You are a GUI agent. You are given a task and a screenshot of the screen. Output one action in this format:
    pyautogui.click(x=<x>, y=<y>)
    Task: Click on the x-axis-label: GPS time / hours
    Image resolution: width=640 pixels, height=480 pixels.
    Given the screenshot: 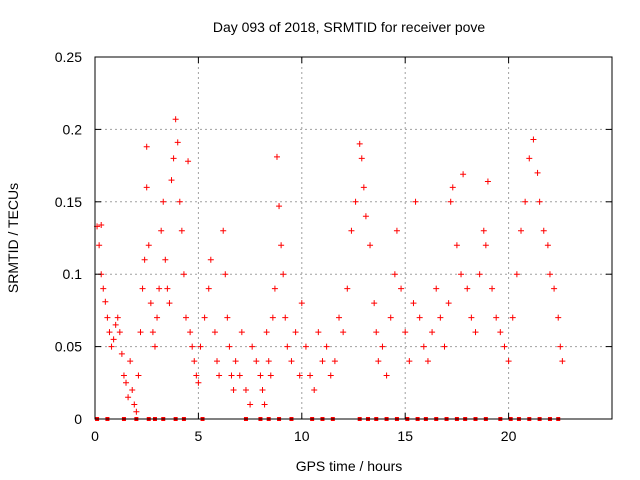 What is the action you would take?
    pyautogui.click(x=349, y=466)
    